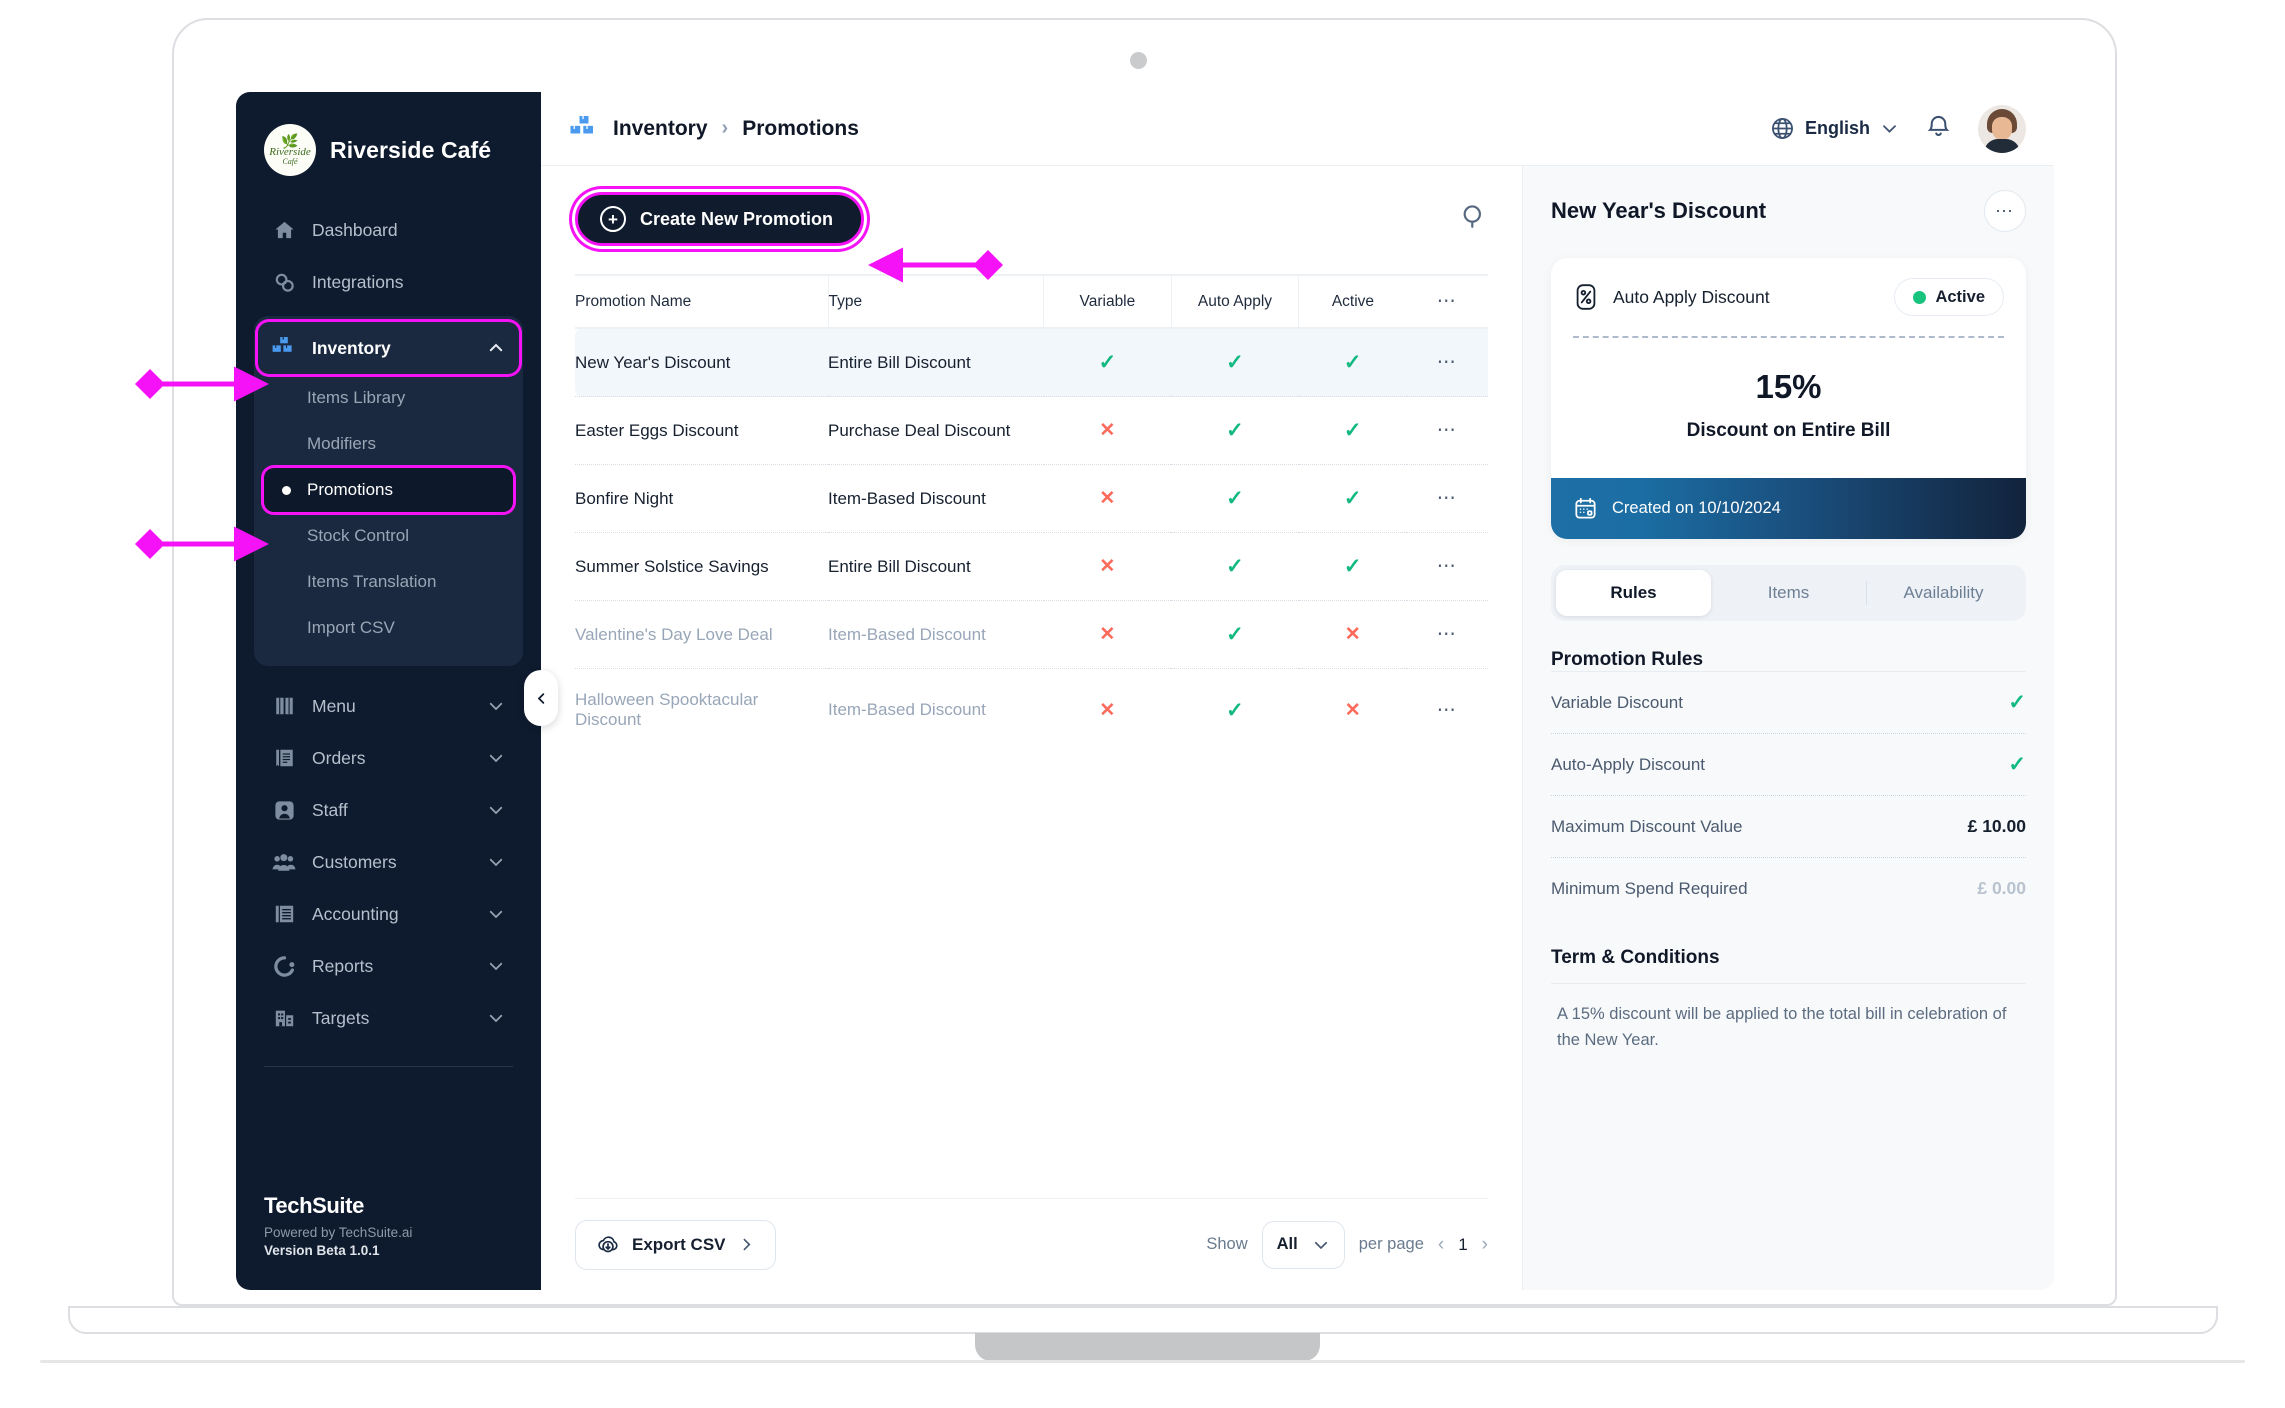  I want to click on card-divider, so click(1788, 337).